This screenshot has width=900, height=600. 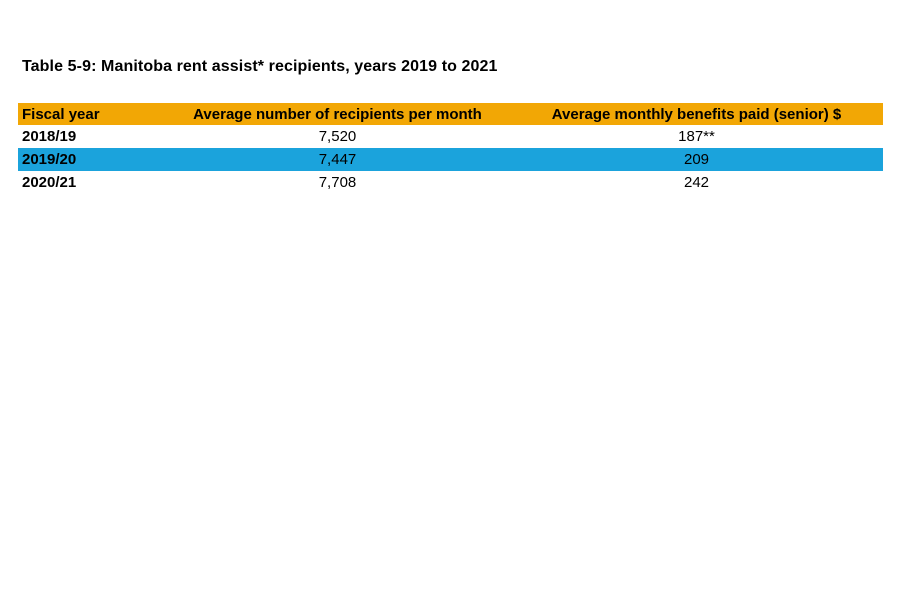 I want to click on avg-benefits-cell: 242, so click(x=696, y=182).